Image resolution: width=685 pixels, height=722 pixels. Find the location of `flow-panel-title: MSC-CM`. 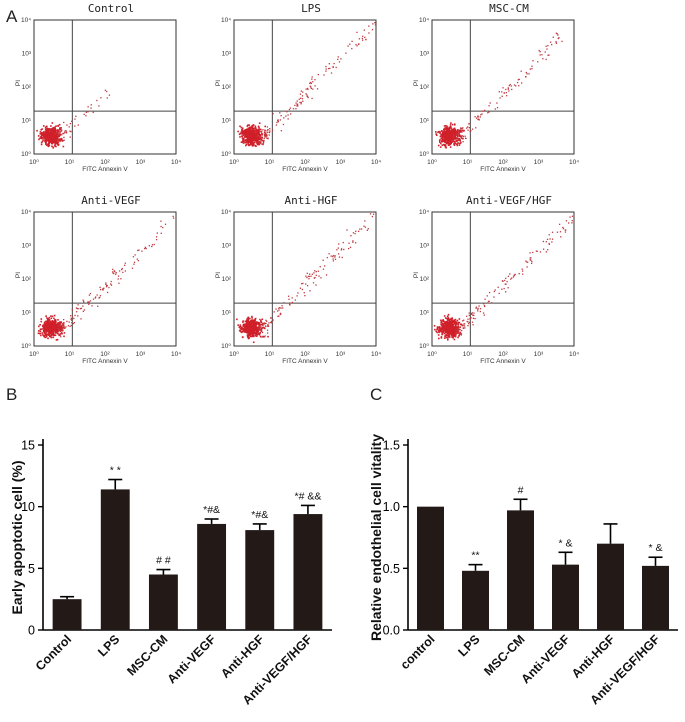

flow-panel-title: MSC-CM is located at coordinates (509, 8).